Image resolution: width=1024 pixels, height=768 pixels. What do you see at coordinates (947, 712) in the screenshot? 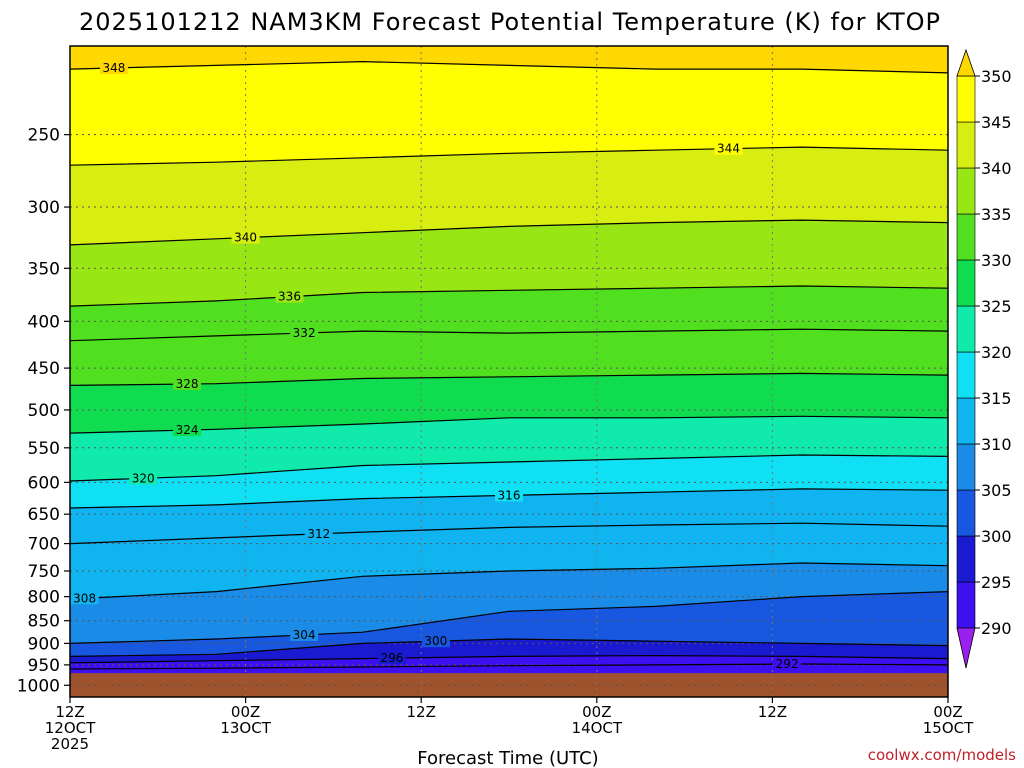
I see `x-tick-label-60-1: 00Z` at bounding box center [947, 712].